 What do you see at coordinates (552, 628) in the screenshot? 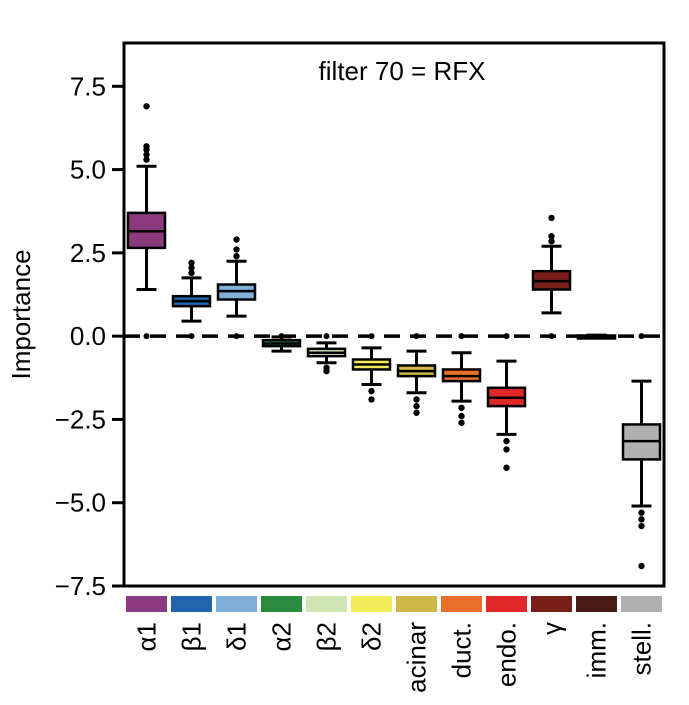
I see `category-label: γ` at bounding box center [552, 628].